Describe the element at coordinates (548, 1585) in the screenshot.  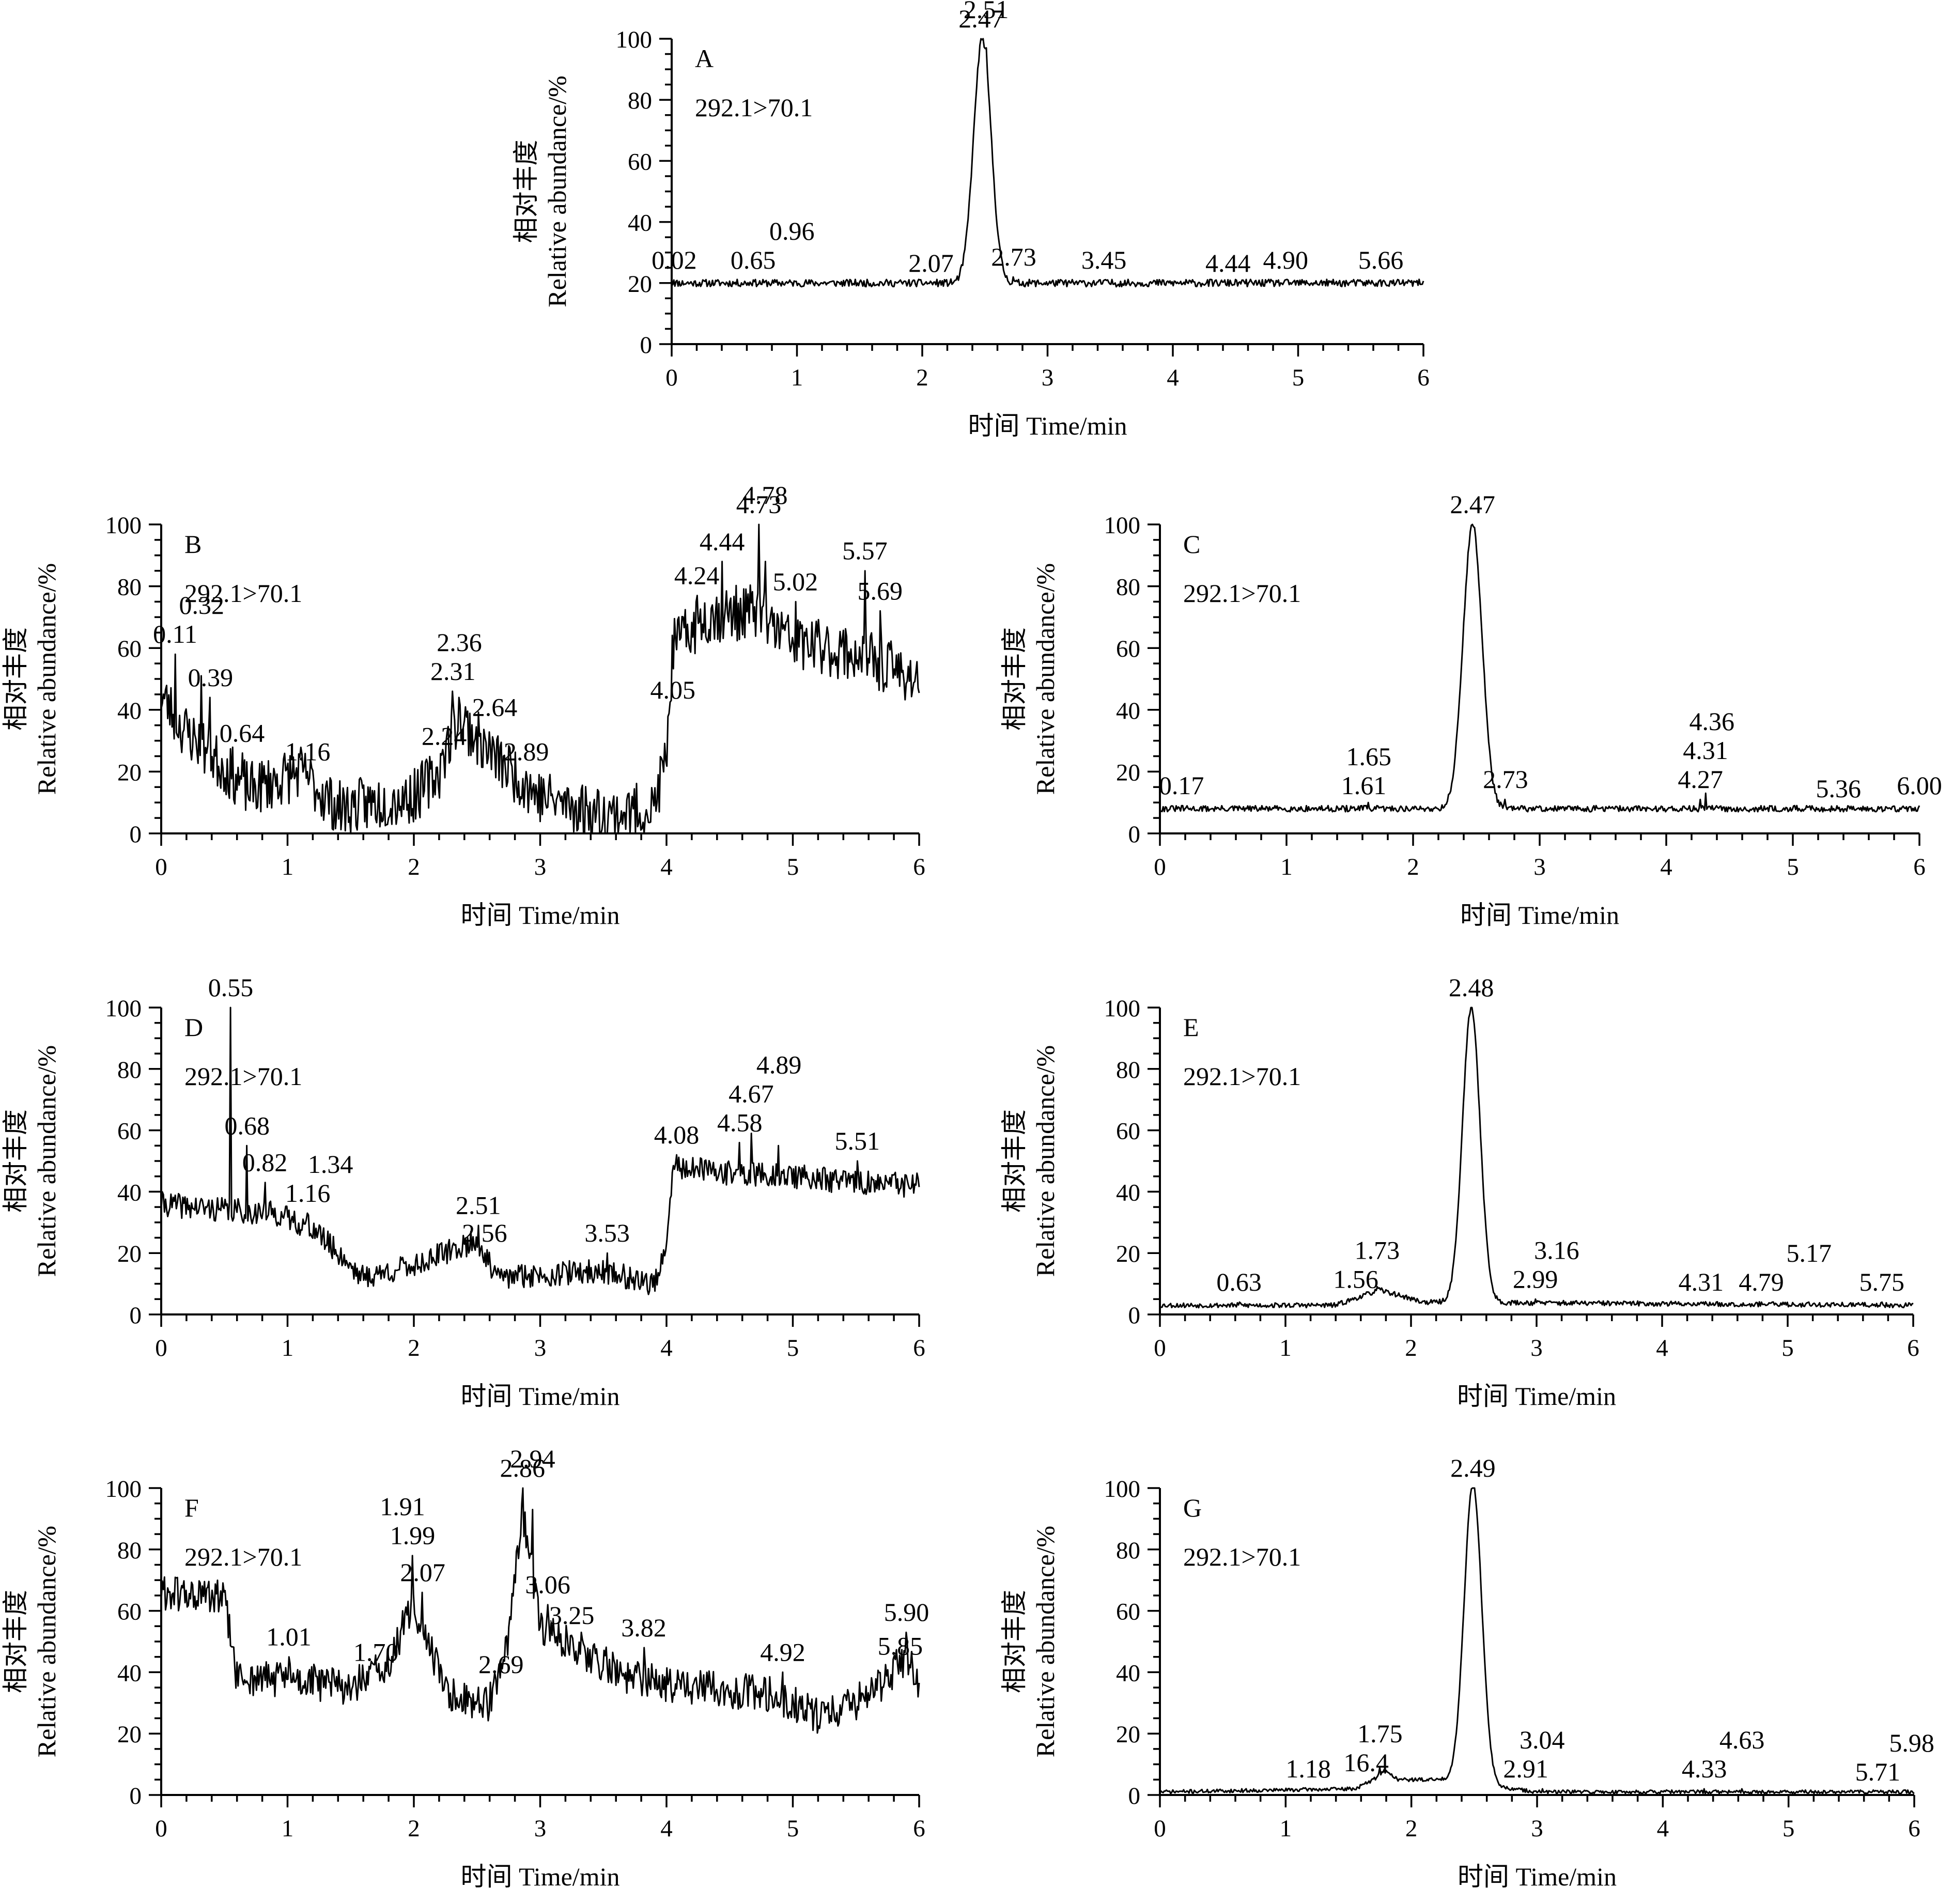
I see `peak-label: 3.06` at that location.